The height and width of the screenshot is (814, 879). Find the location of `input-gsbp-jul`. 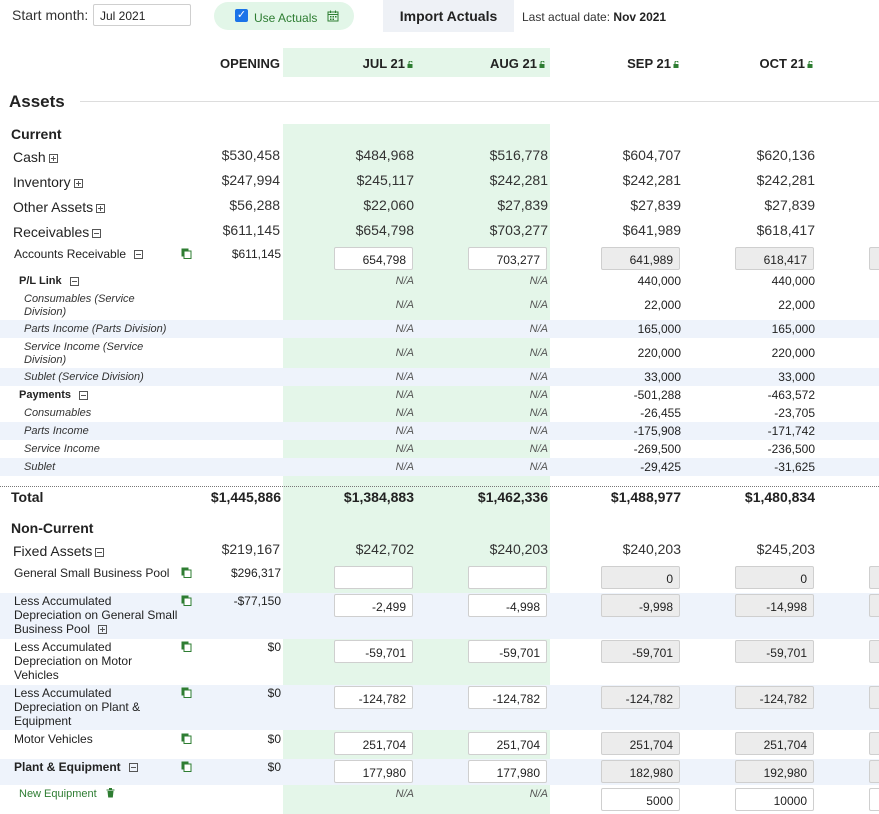

input-gsbp-jul is located at coordinates (373, 577).